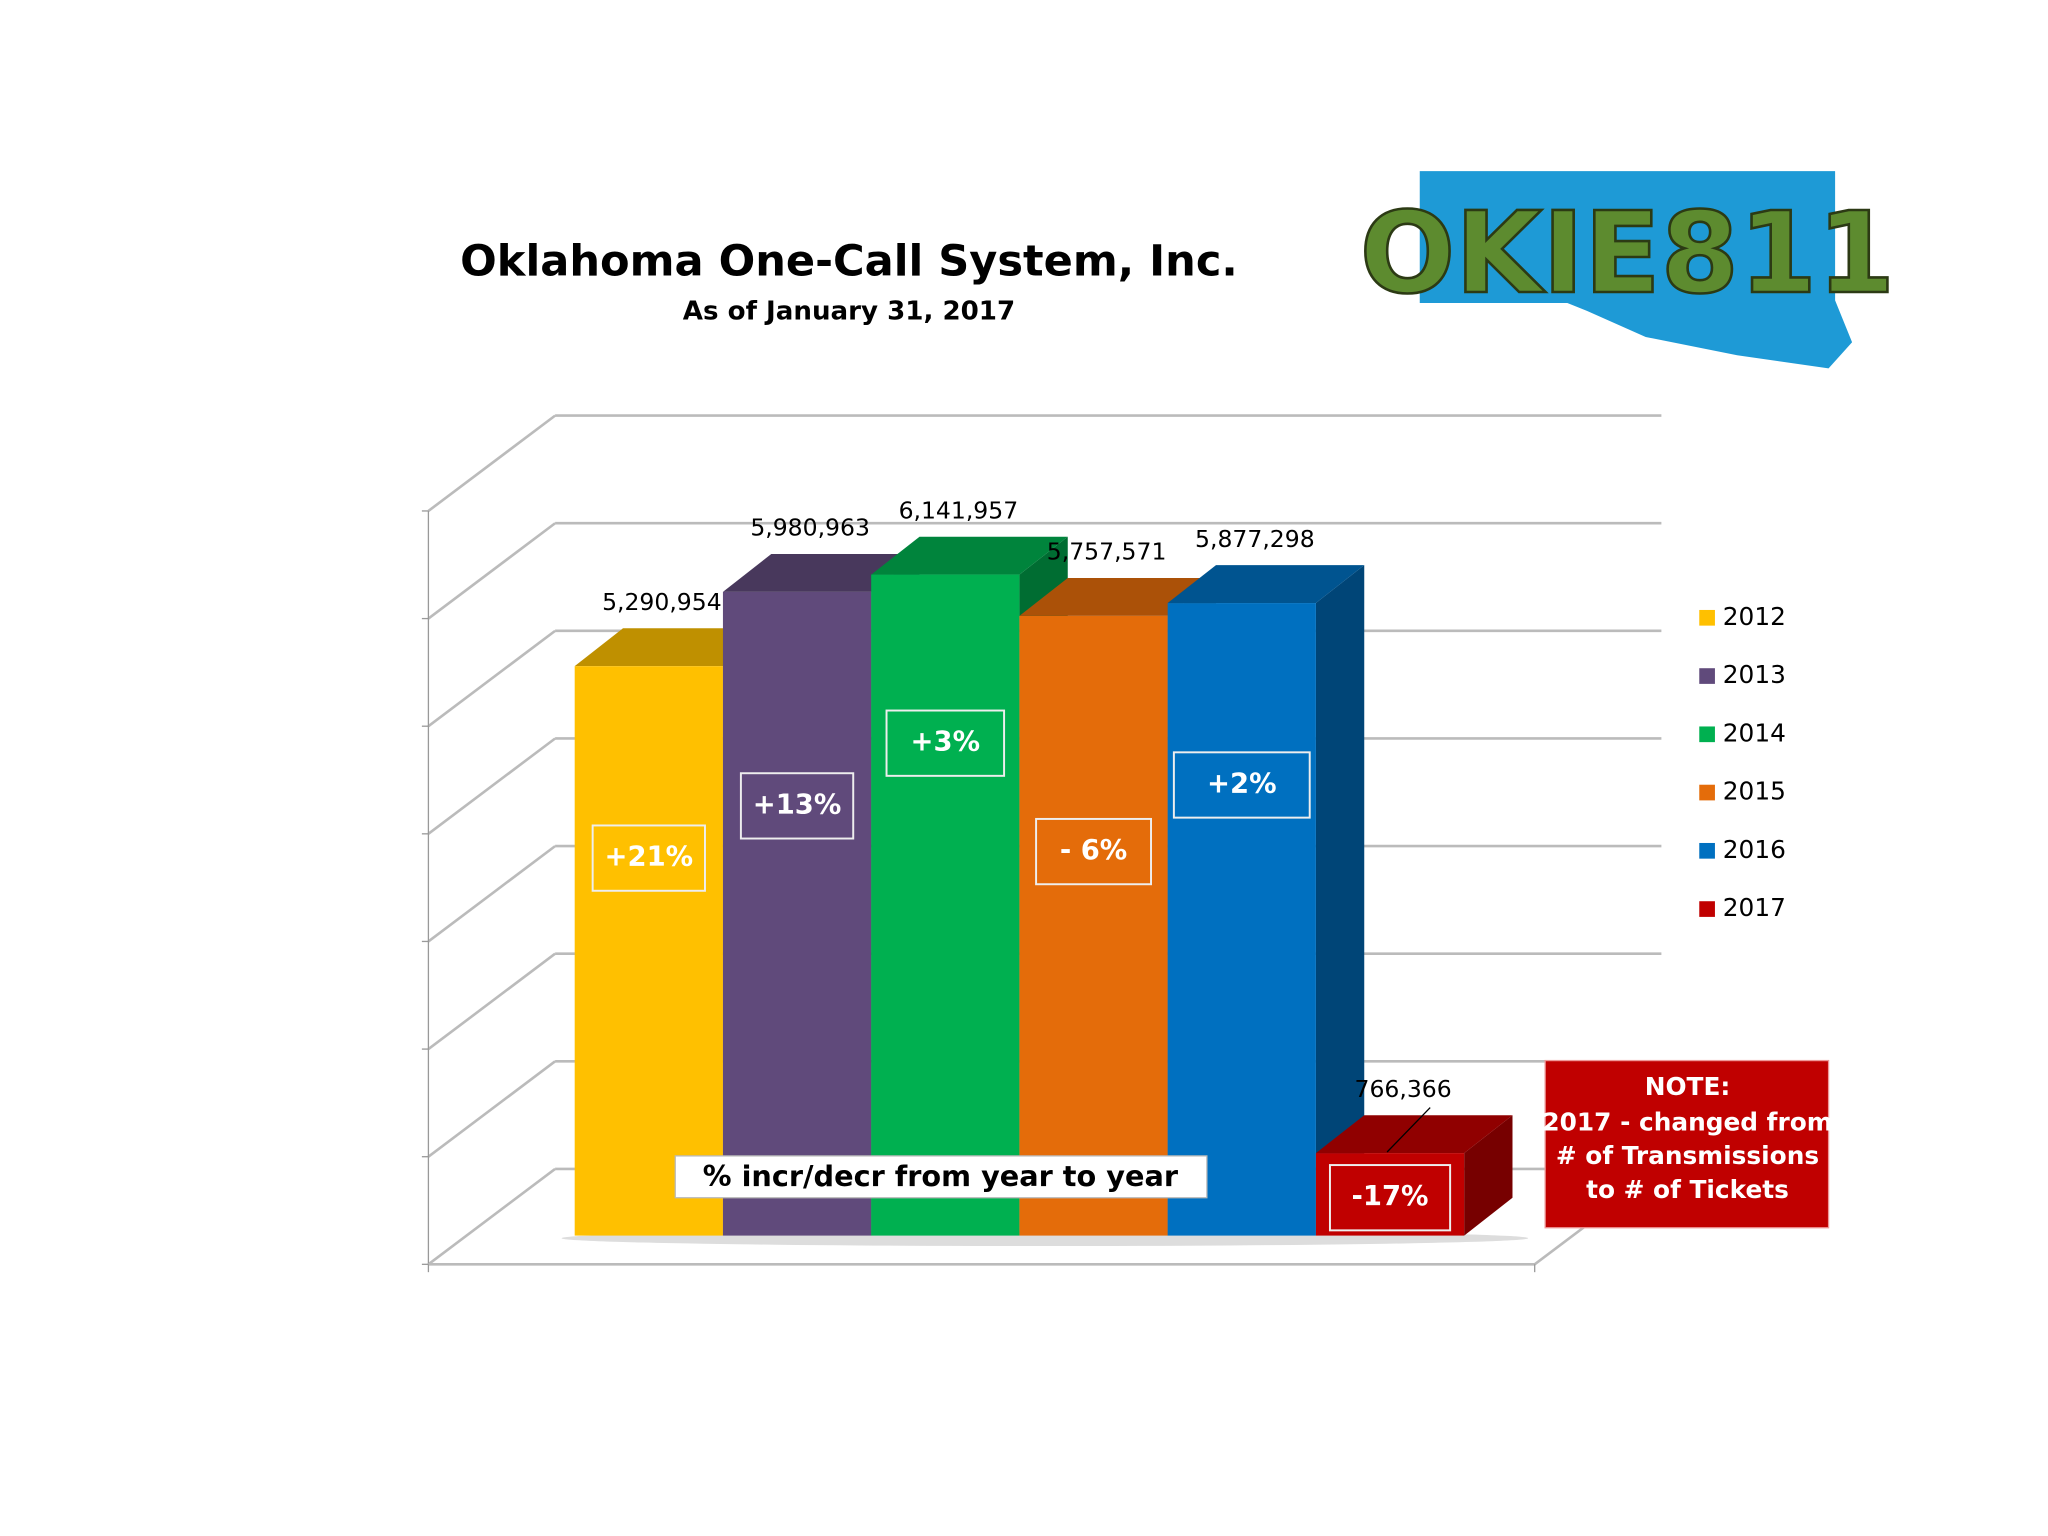  Describe the element at coordinates (810, 528) in the screenshot. I see `value-label: 5,980,963` at that location.